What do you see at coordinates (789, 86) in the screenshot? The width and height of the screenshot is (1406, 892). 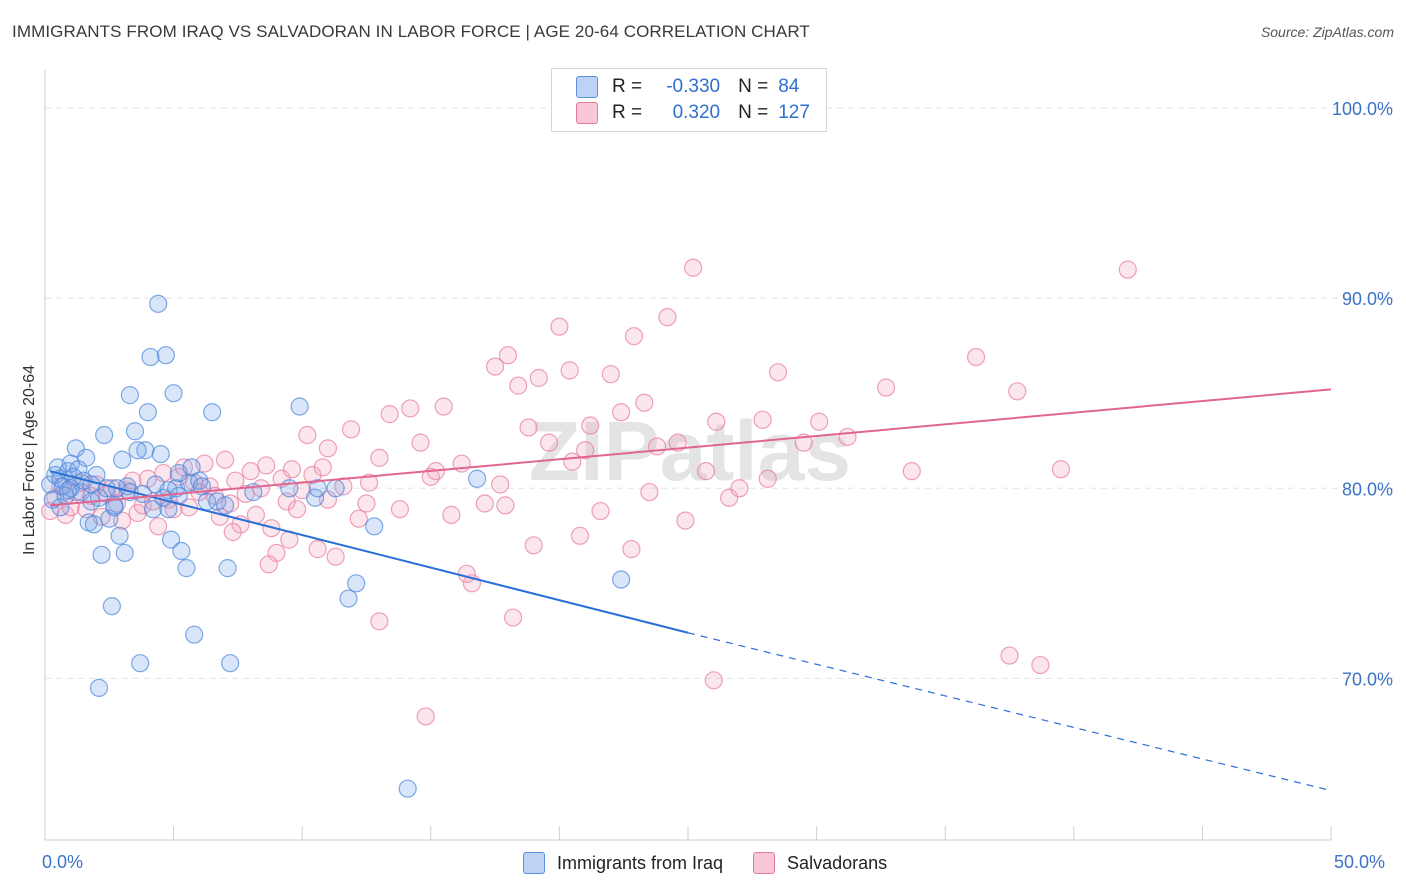 I see `legend-n-value-iraq: 84` at bounding box center [789, 86].